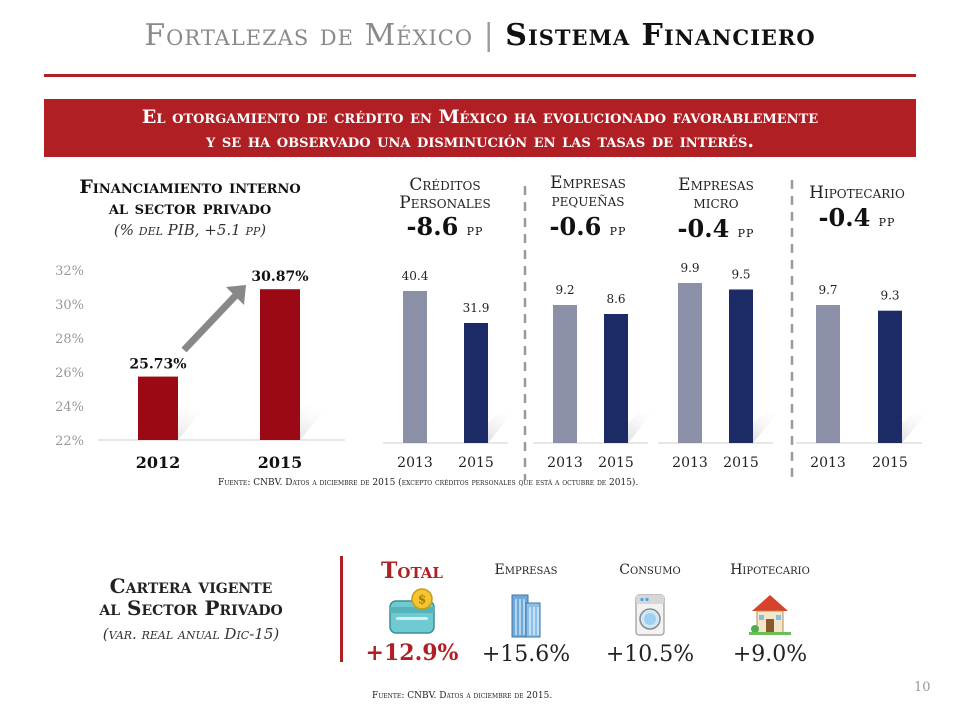 This screenshot has height=720, width=960. I want to click on creditos-personales-title-line-2: Personales, so click(445, 203).